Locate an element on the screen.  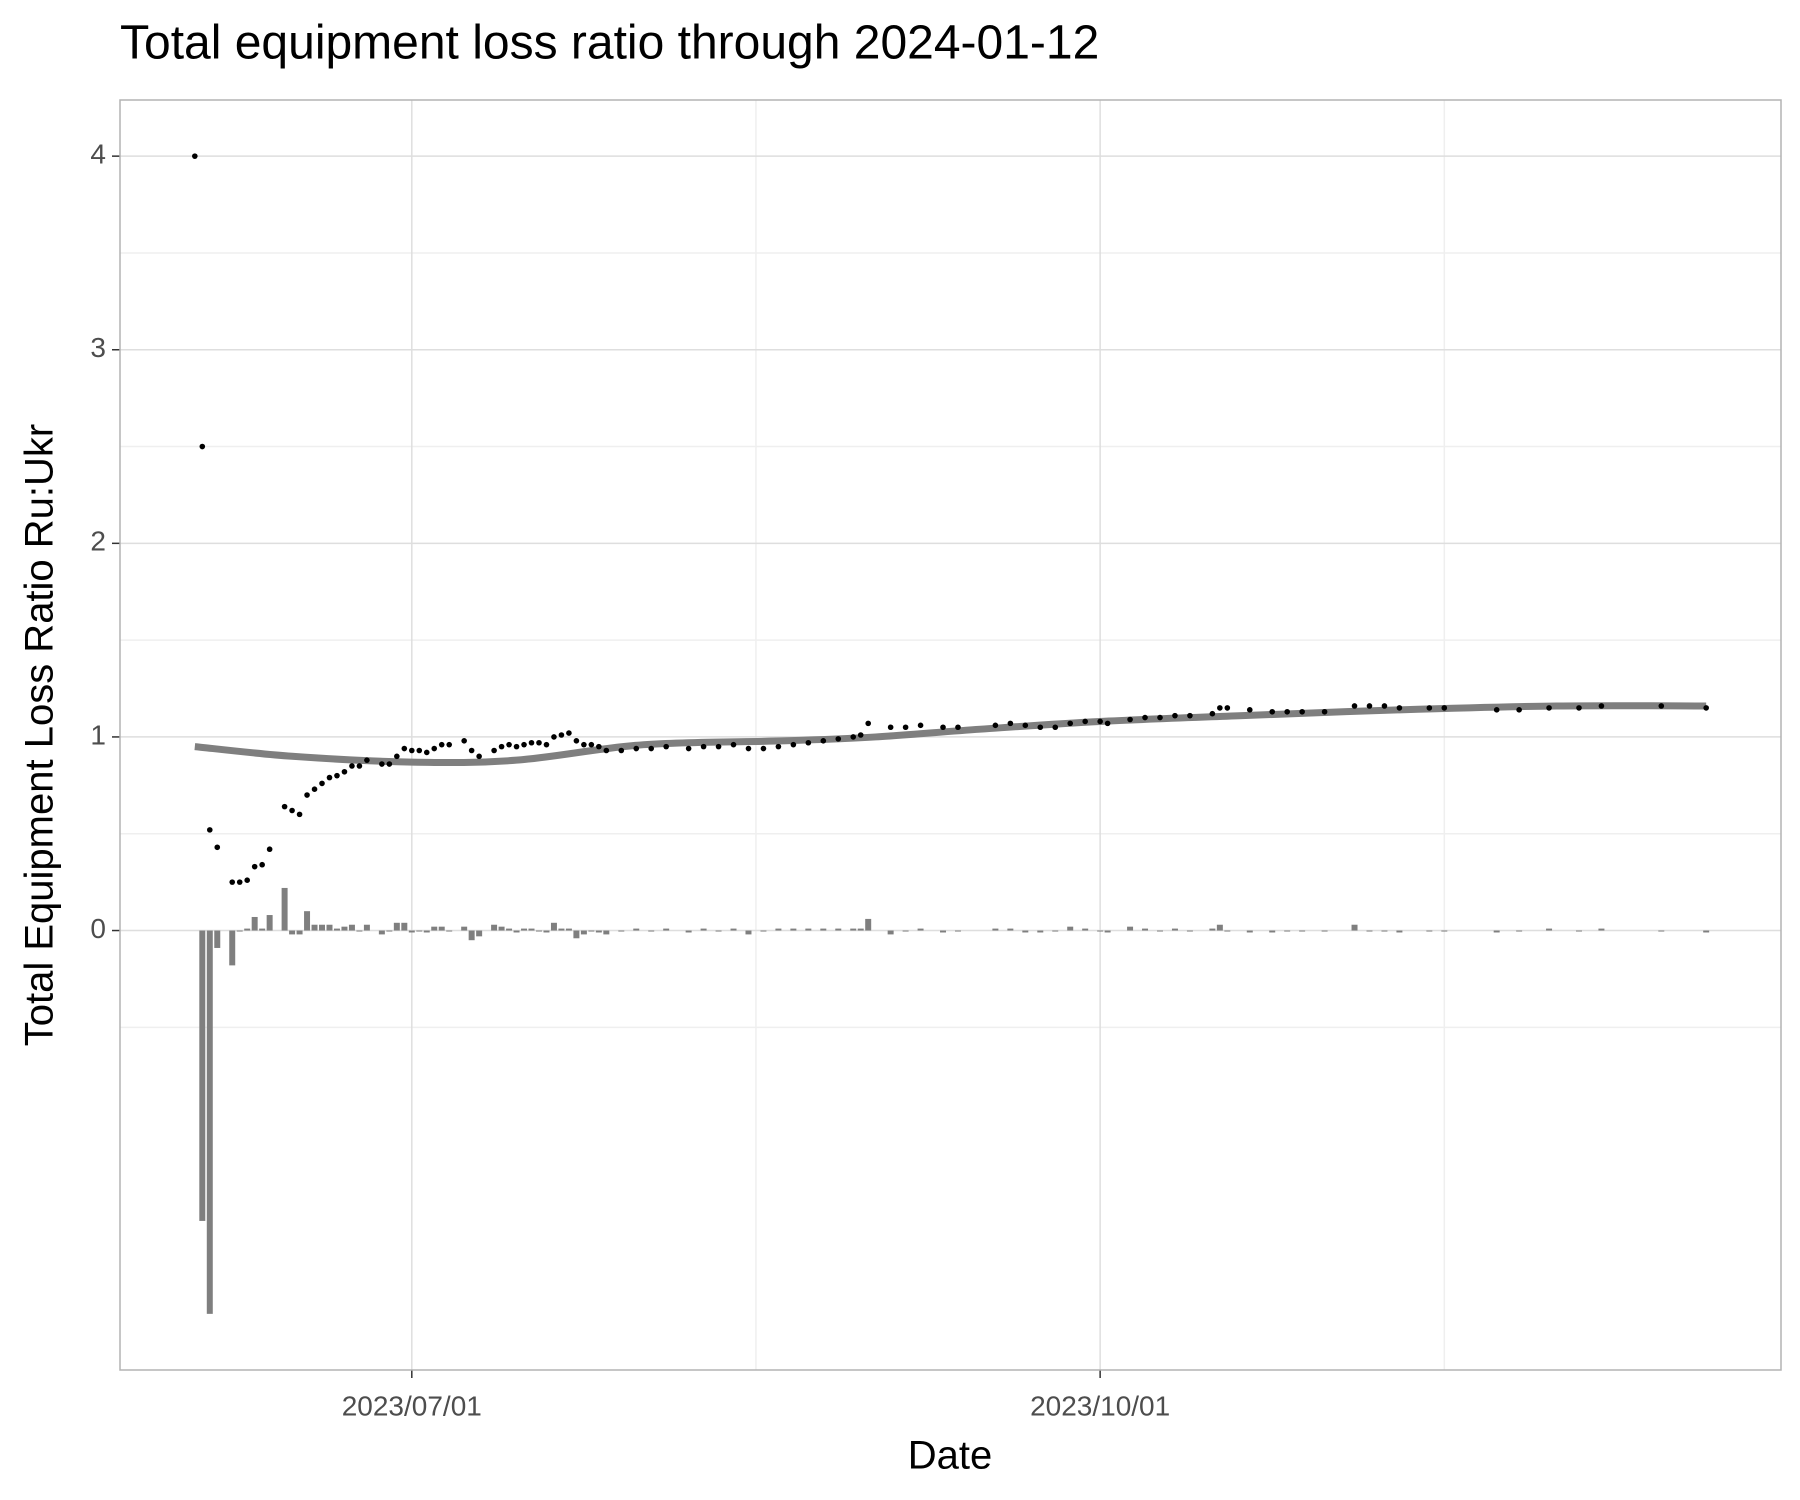
smooth-line is located at coordinates (950, 734).